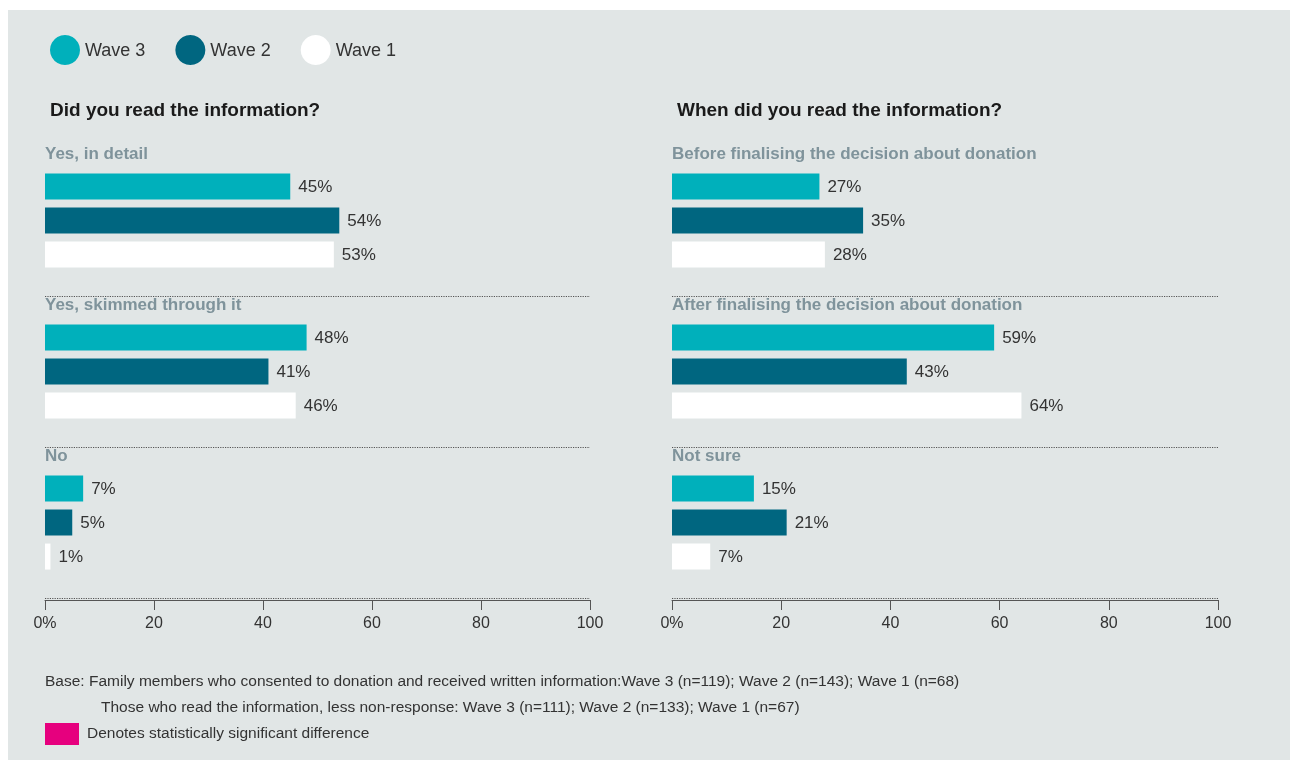 The image size is (1290, 760). Describe the element at coordinates (331, 337) in the screenshot. I see `data-label: 48%` at that location.